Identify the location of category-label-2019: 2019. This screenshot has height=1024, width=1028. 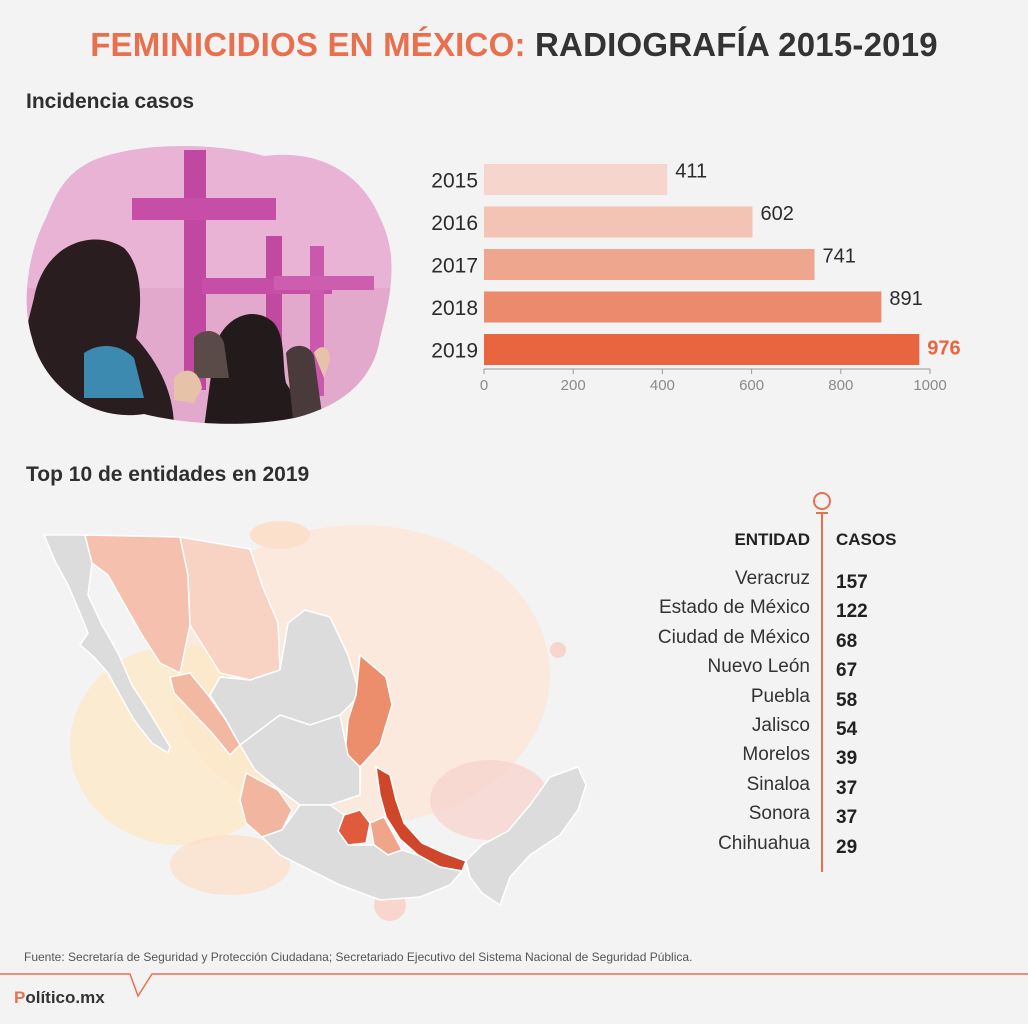
(454, 351).